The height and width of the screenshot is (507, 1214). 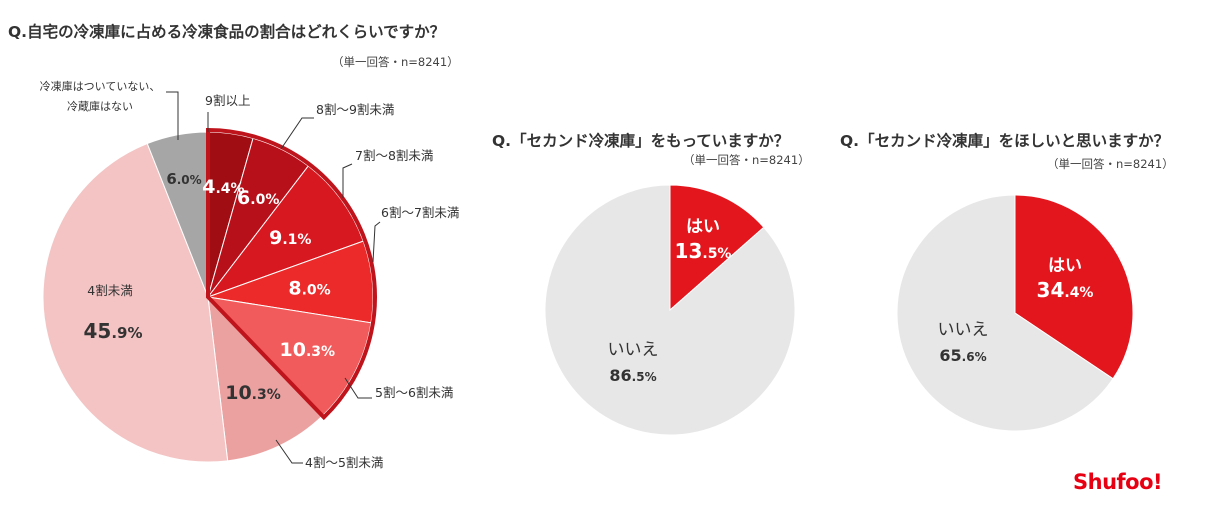 I want to click on chart2-title: Q.「セカンド冷凍庫」をもっていますか？, so click(x=641, y=141).